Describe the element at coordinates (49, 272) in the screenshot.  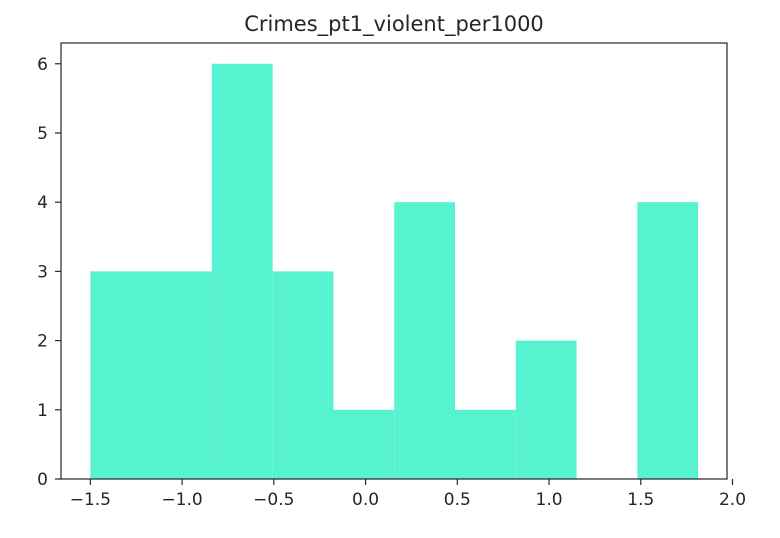
I see `y-axis: 0 1 2 3 4 5 6` at that location.